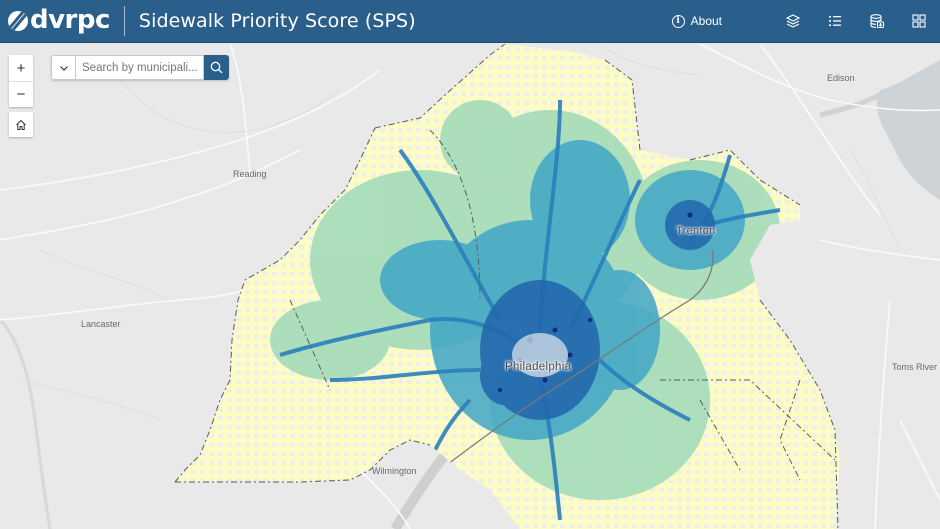 Image resolution: width=940 pixels, height=529 pixels. I want to click on zoom-control: + −, so click(21, 81).